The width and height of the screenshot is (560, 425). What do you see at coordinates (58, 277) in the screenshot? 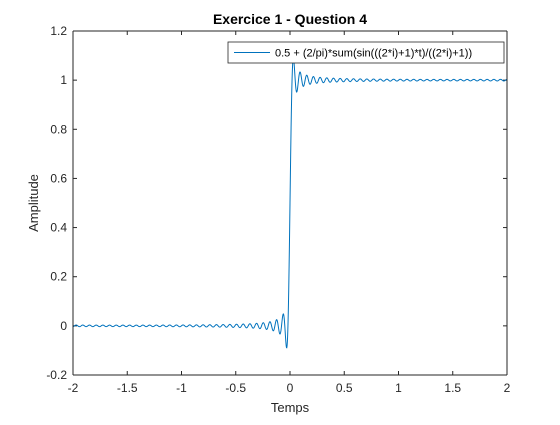
I see `y-tick-label: 0.2` at bounding box center [58, 277].